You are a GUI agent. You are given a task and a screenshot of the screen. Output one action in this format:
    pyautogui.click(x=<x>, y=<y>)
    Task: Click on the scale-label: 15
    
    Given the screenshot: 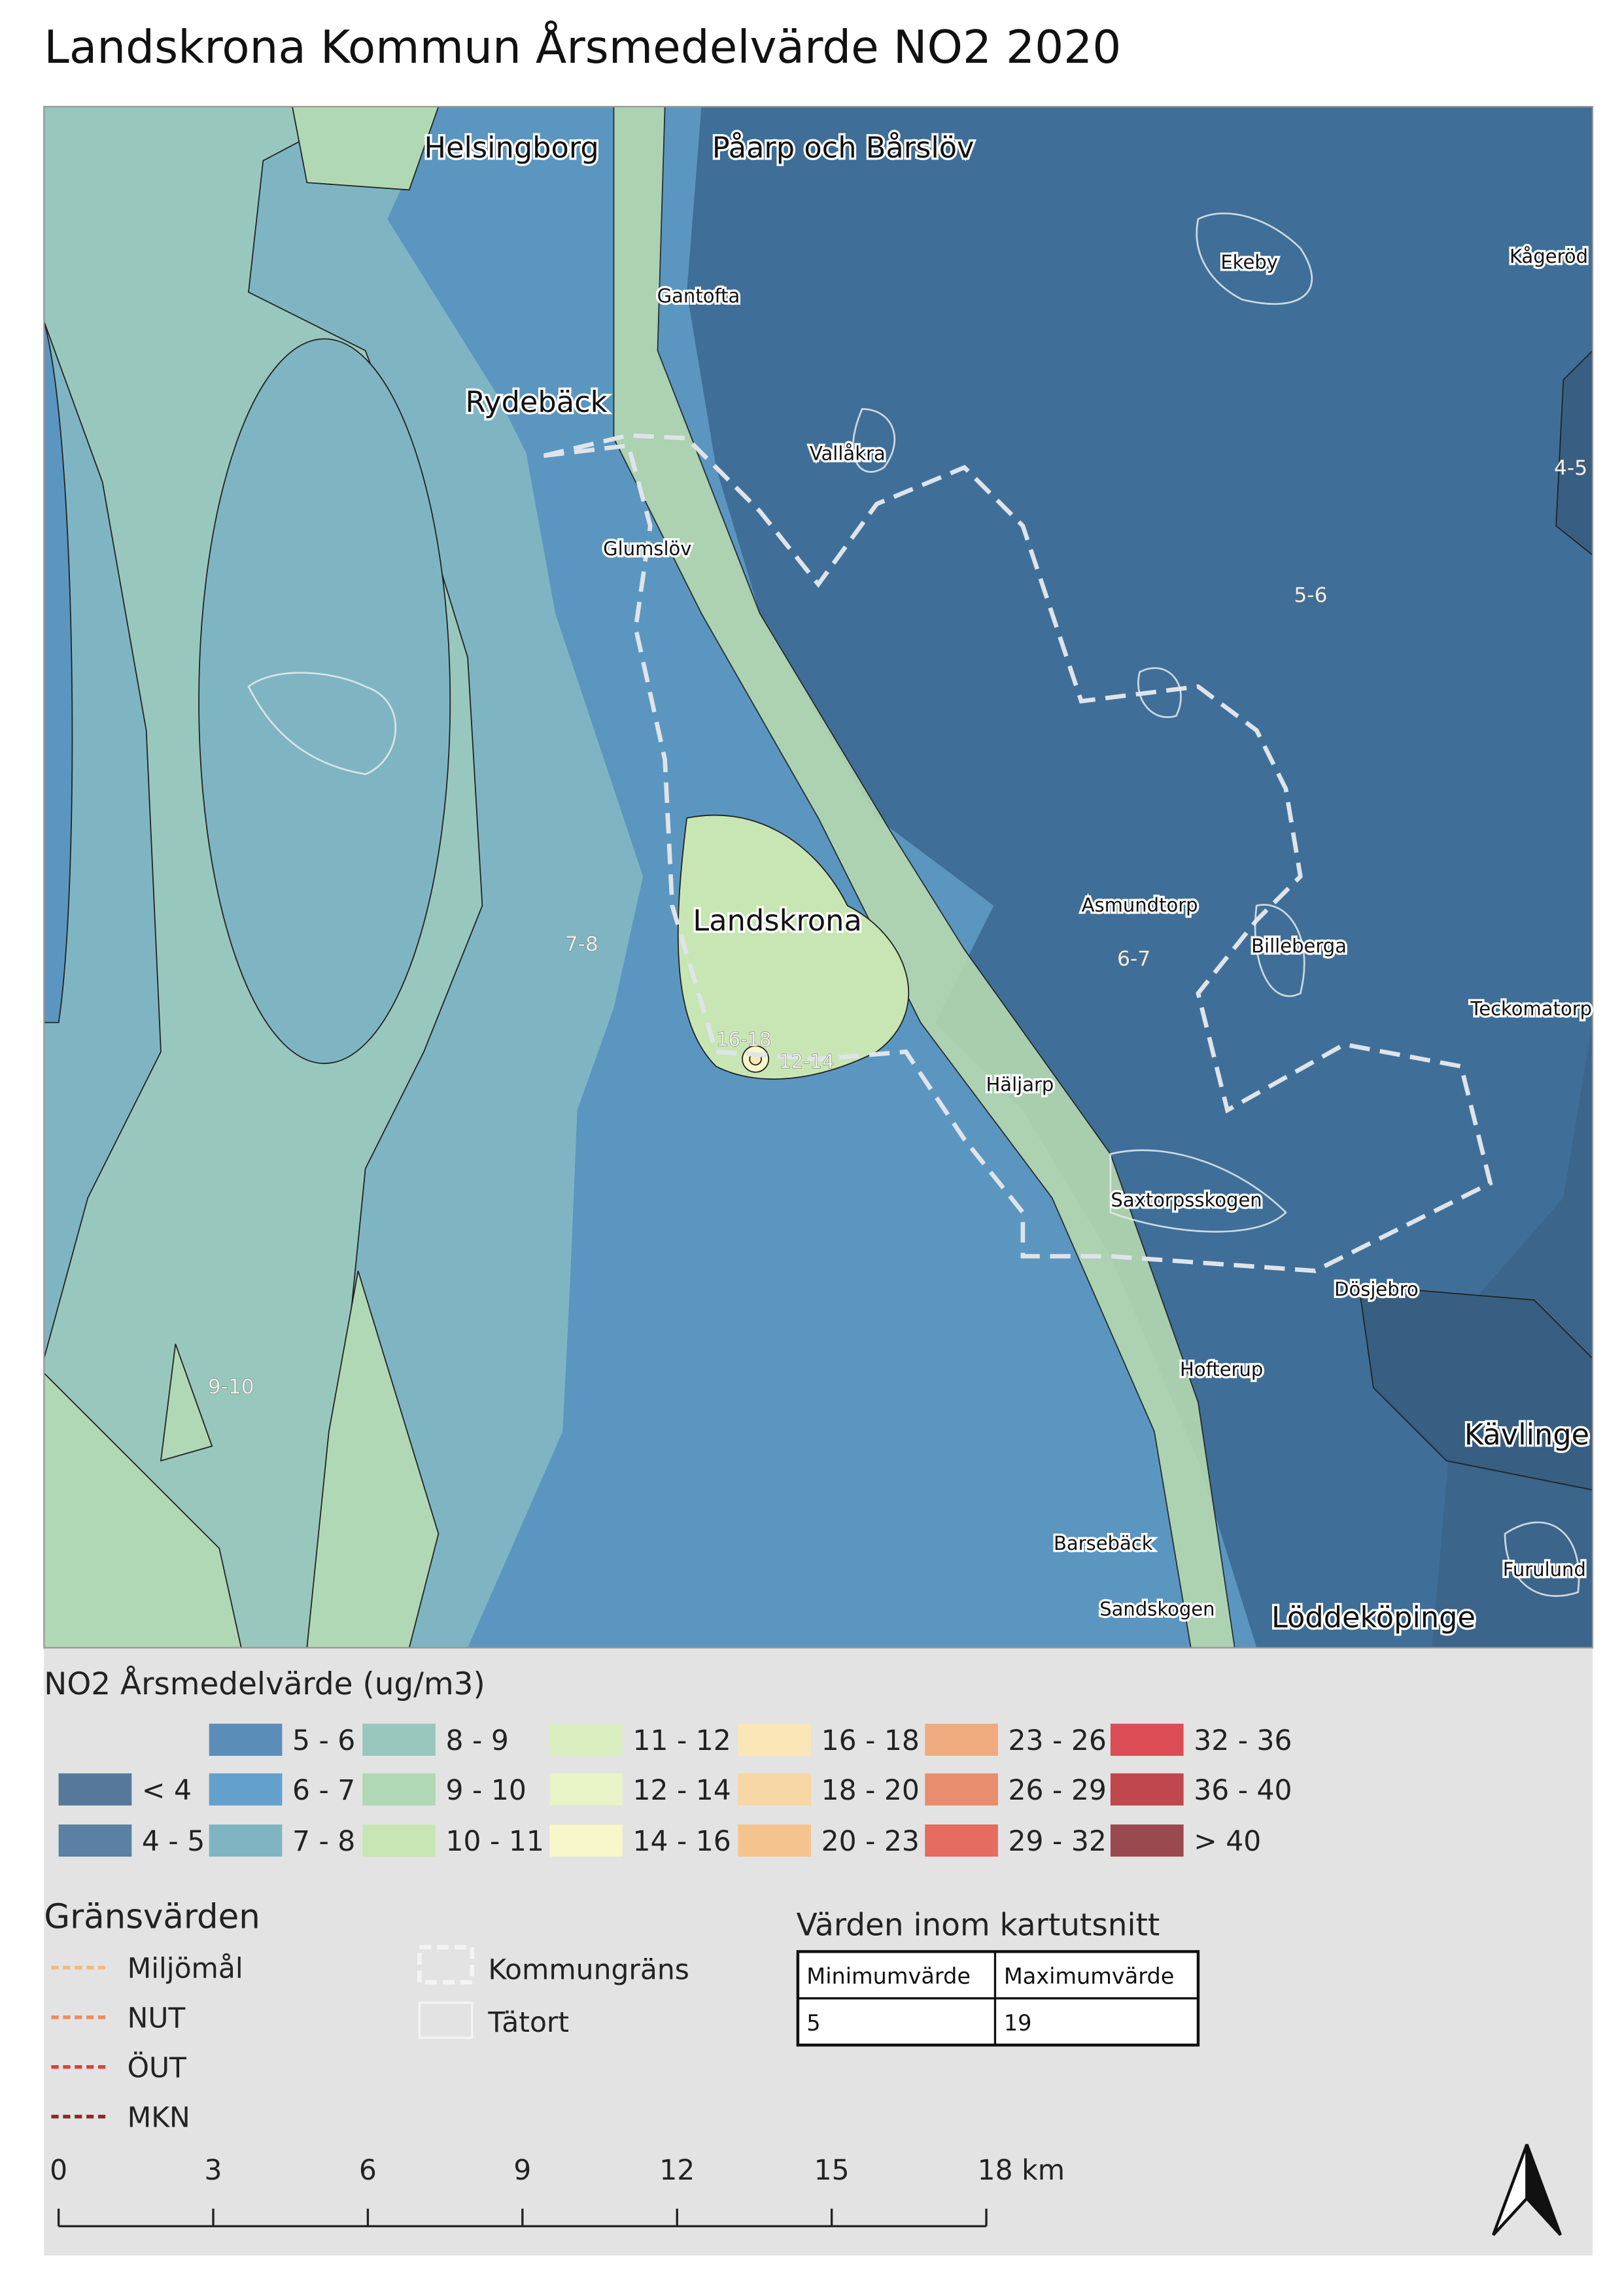 What is the action you would take?
    pyautogui.click(x=832, y=2171)
    